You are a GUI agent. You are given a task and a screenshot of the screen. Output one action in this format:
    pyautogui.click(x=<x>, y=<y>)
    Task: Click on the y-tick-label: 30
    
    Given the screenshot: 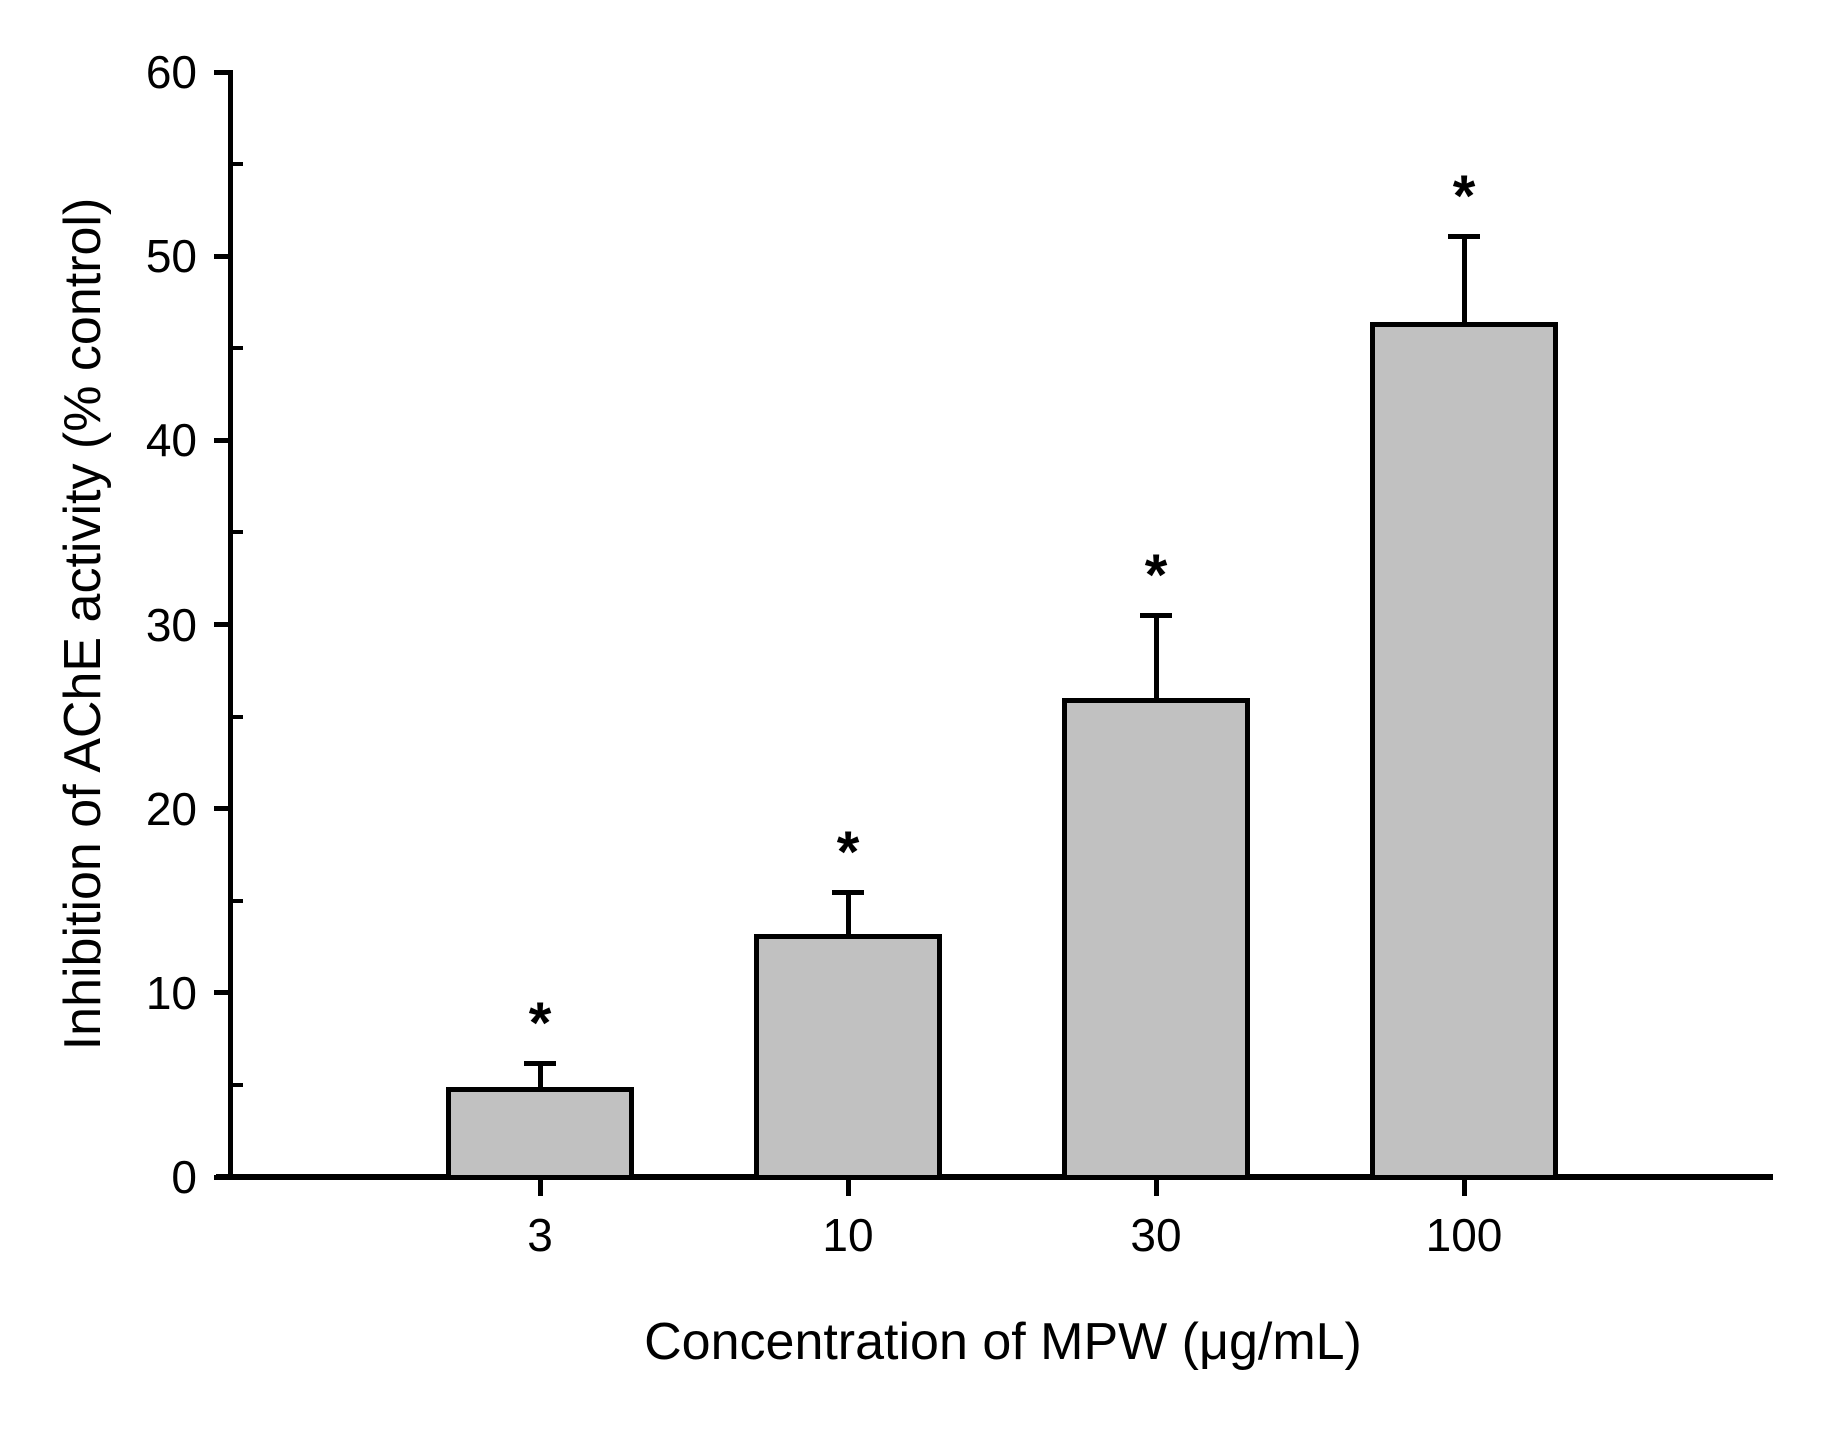 What is the action you would take?
    pyautogui.click(x=171, y=624)
    